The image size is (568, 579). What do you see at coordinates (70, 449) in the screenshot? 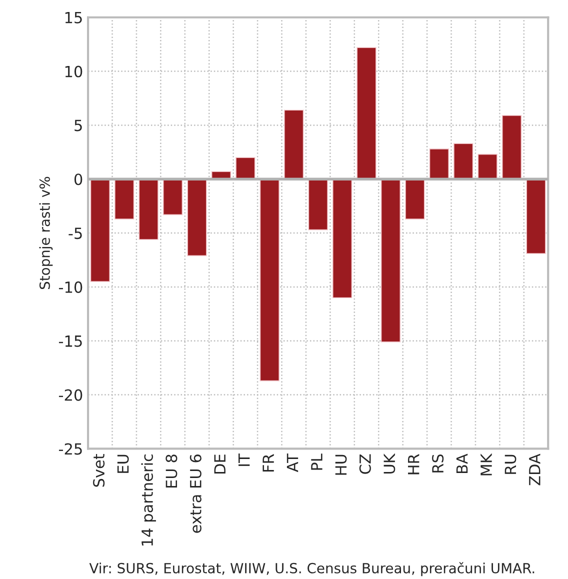
I see `y-tick-label: -25` at bounding box center [70, 449].